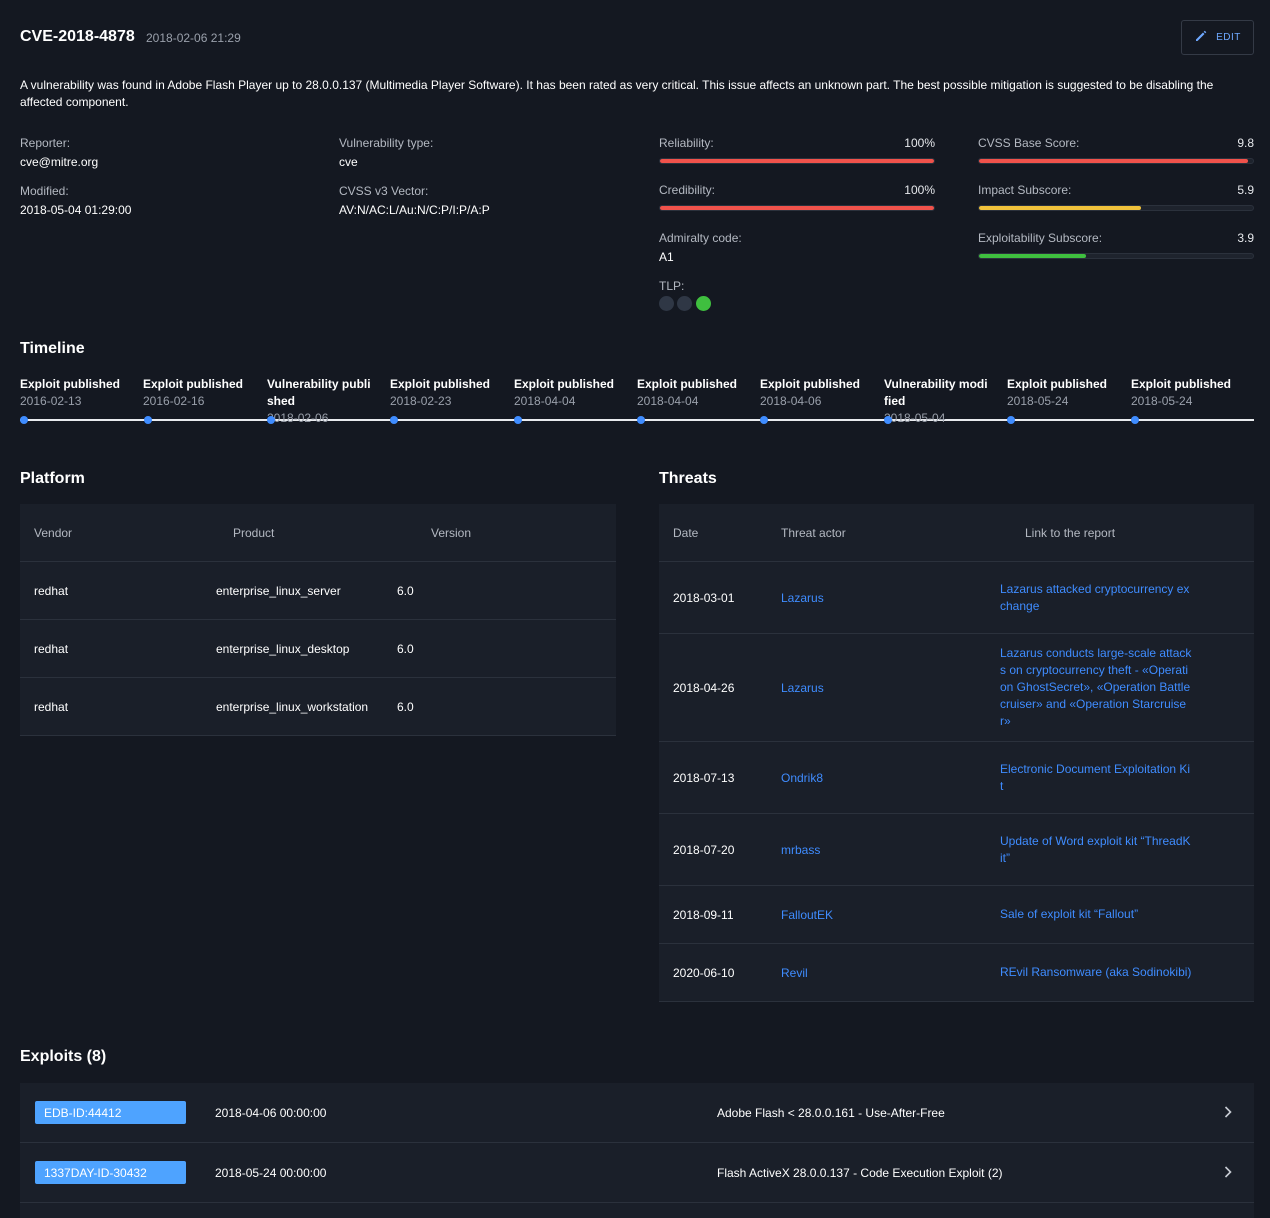 This screenshot has width=1270, height=1218. Describe the element at coordinates (813, 532) in the screenshot. I see `column-header-threat-actor: Threat actor` at that location.